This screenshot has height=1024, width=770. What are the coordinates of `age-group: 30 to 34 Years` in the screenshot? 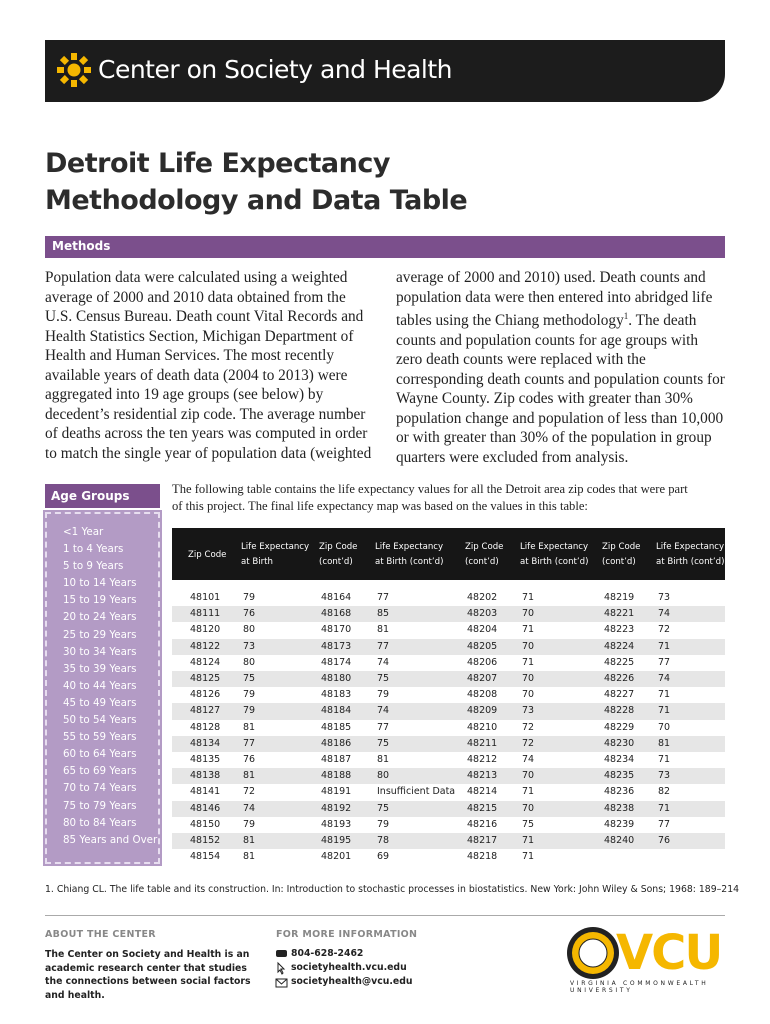 It's located at (100, 651).